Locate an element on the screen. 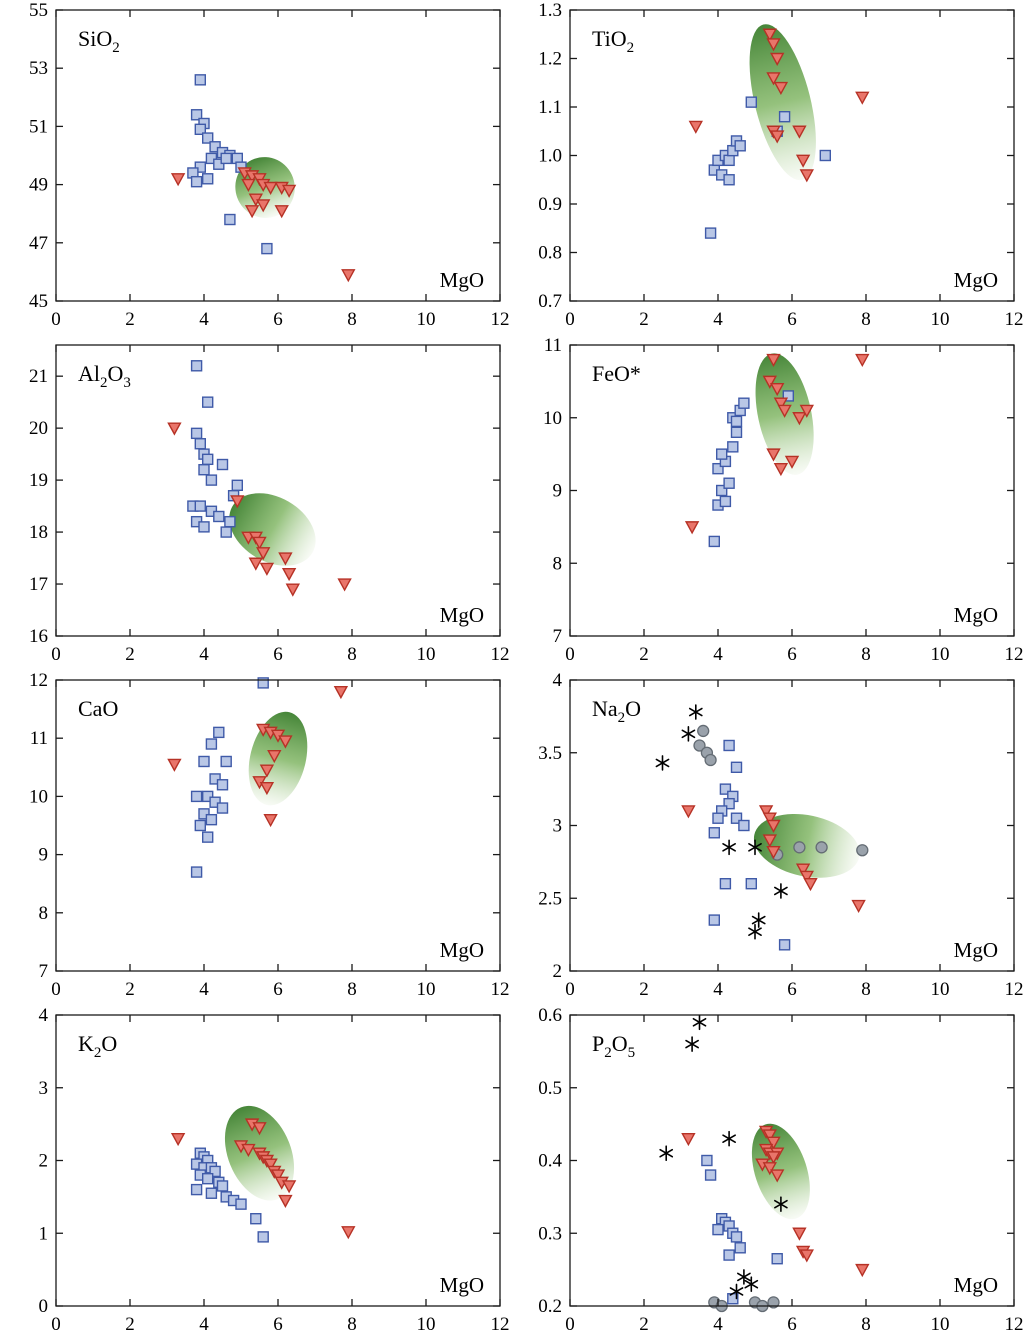 This screenshot has height=1340, width=1028. chart-tio2: 0 2 4 6 8 10 12 0.7 0.8 0.9 1.0 1.1 1.2 1.3 TiO2 MgO is located at coordinates (780, 165).